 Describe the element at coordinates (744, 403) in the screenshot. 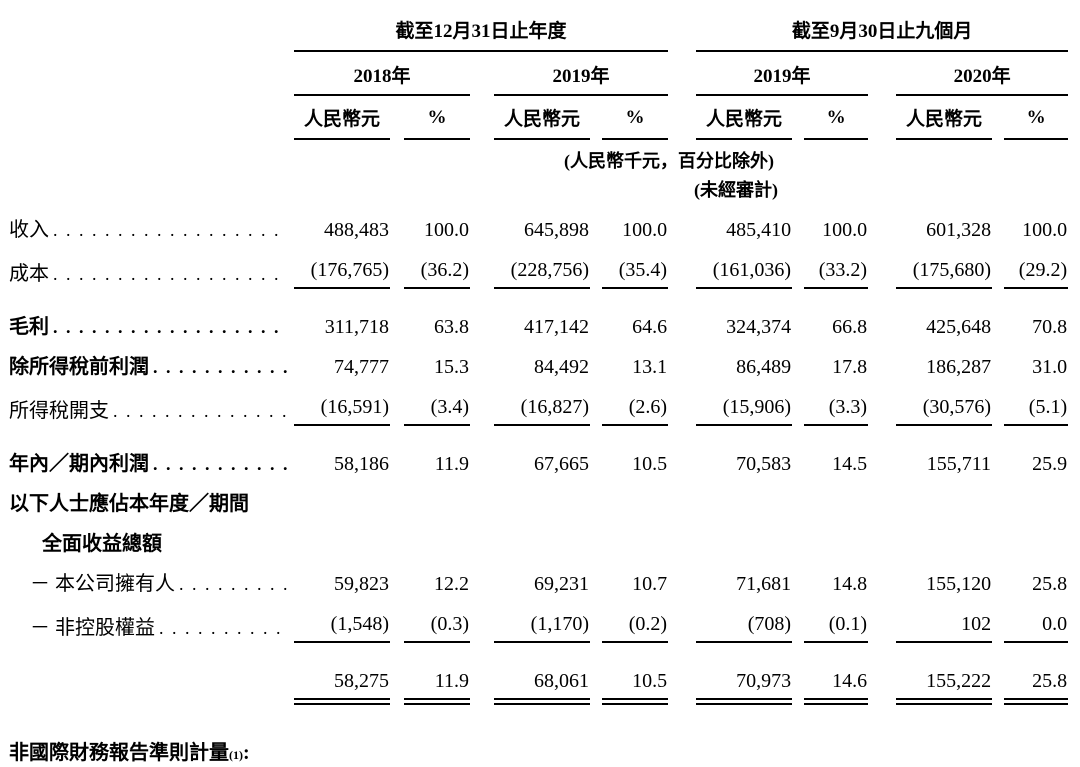

I see `value-cell: (15,906)` at that location.